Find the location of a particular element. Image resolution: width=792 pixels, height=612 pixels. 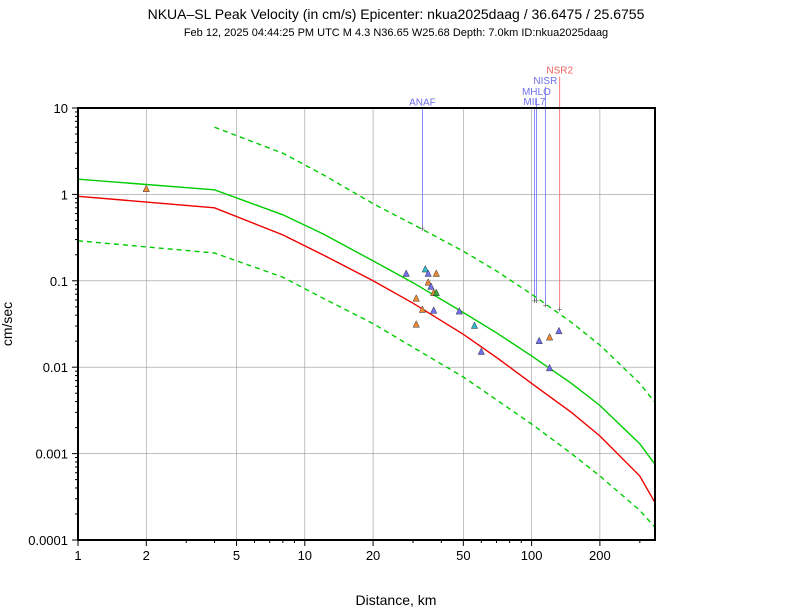

x-tick-label: 2 is located at coordinates (146, 555).